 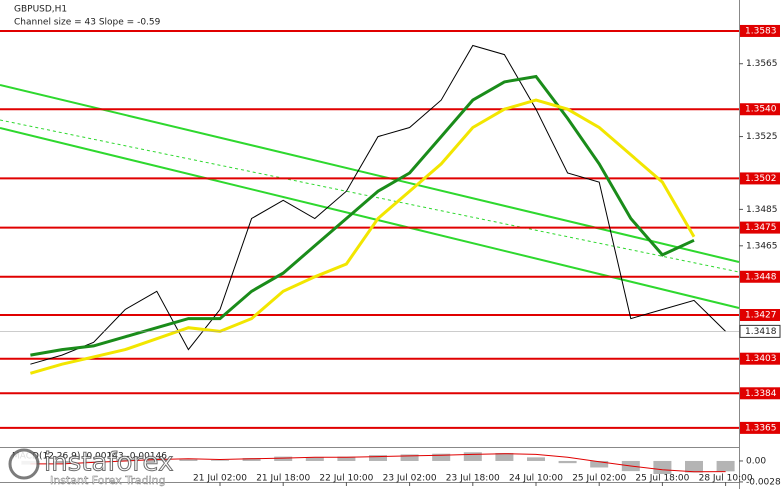 I want to click on watermark-brand: instaforex, so click(x=108, y=463).